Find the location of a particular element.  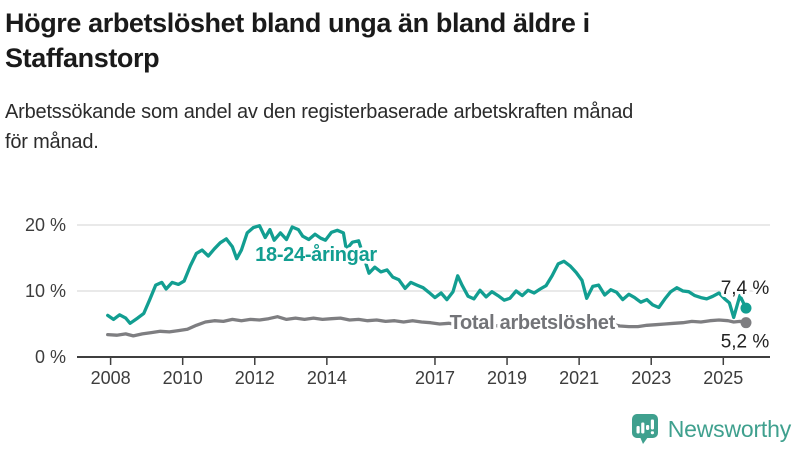

x-tick-label: 2014 is located at coordinates (327, 378).